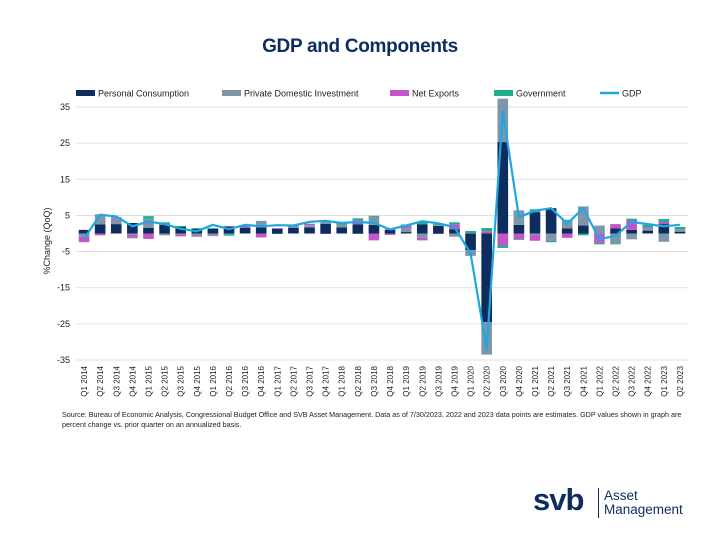  I want to click on y-tick-label: -25, so click(63, 324).